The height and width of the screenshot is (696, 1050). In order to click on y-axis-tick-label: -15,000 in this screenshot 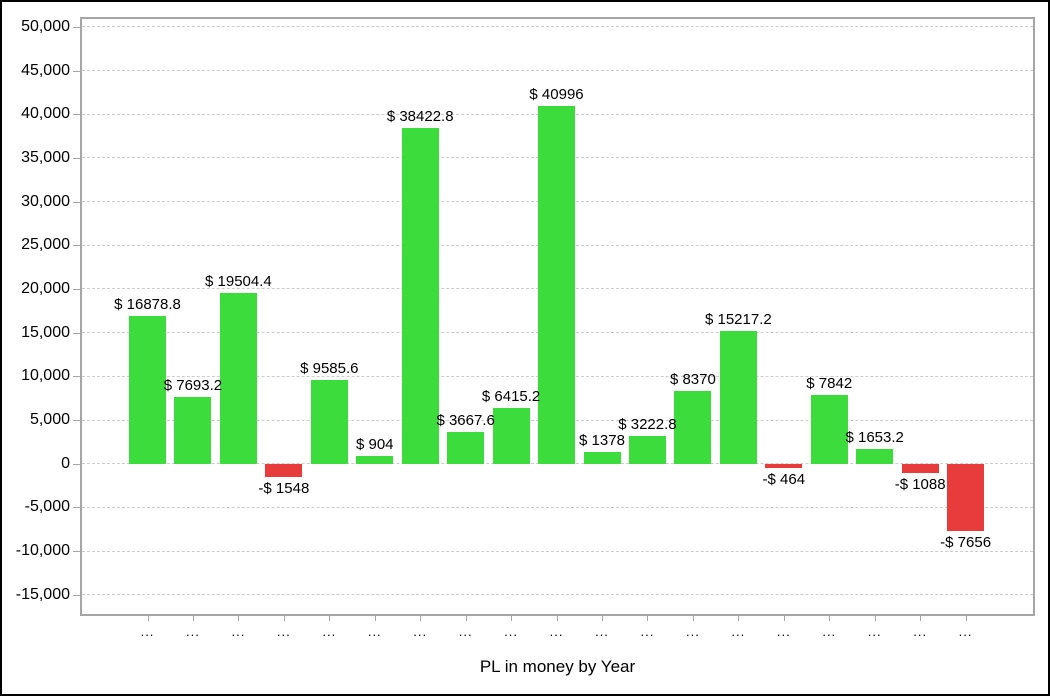, I will do `click(42, 594)`.